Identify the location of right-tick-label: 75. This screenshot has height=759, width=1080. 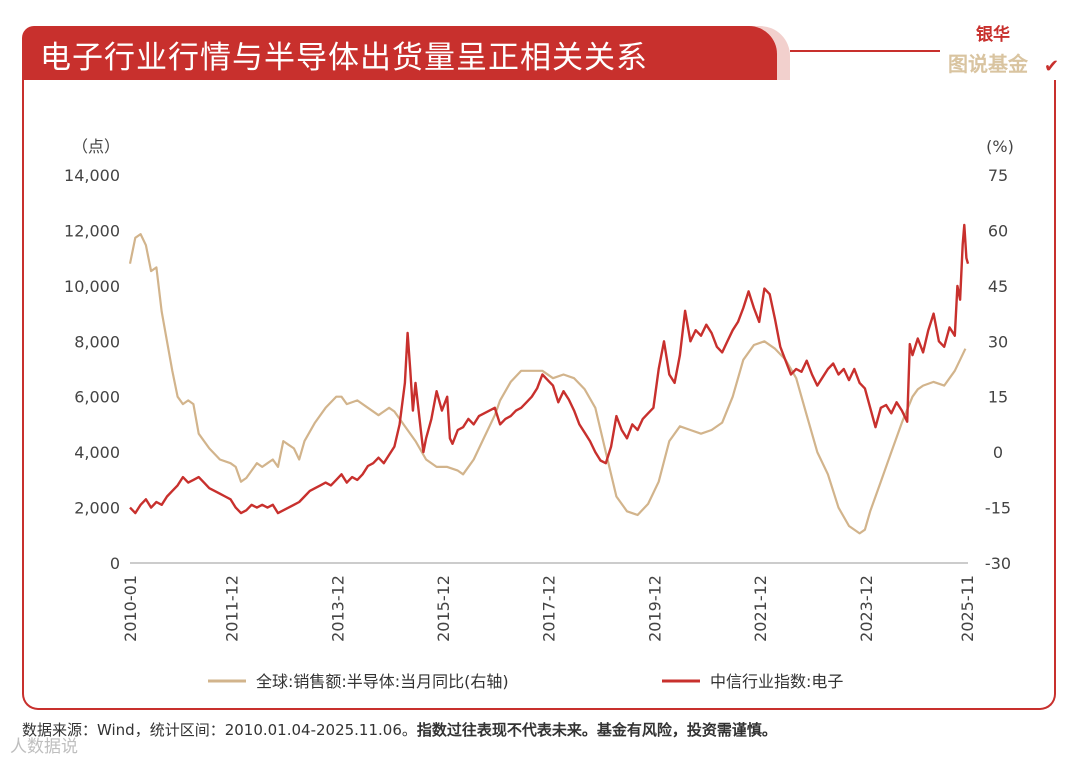
(998, 175).